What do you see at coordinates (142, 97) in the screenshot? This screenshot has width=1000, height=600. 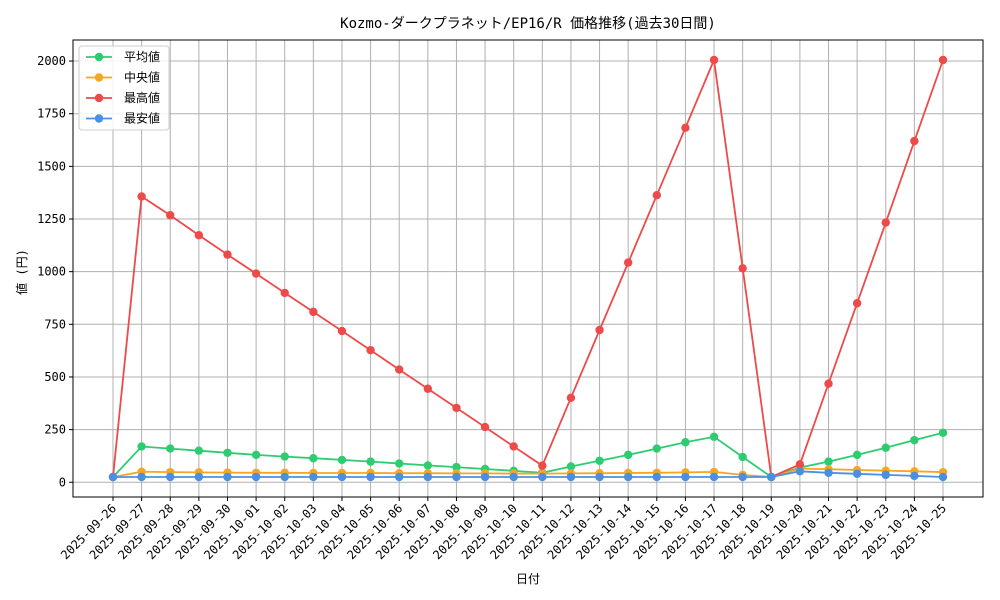 I see `legend-label: 最高値` at bounding box center [142, 97].